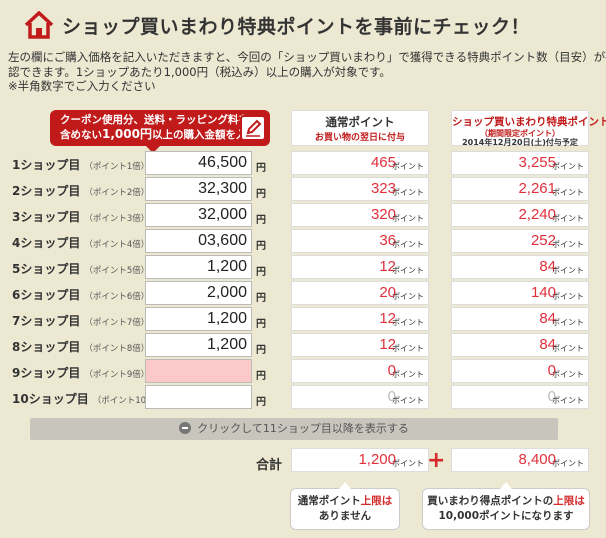 This screenshot has height=538, width=606. What do you see at coordinates (506, 516) in the screenshot?
I see `note-line: 10,000ポイントになります` at bounding box center [506, 516].